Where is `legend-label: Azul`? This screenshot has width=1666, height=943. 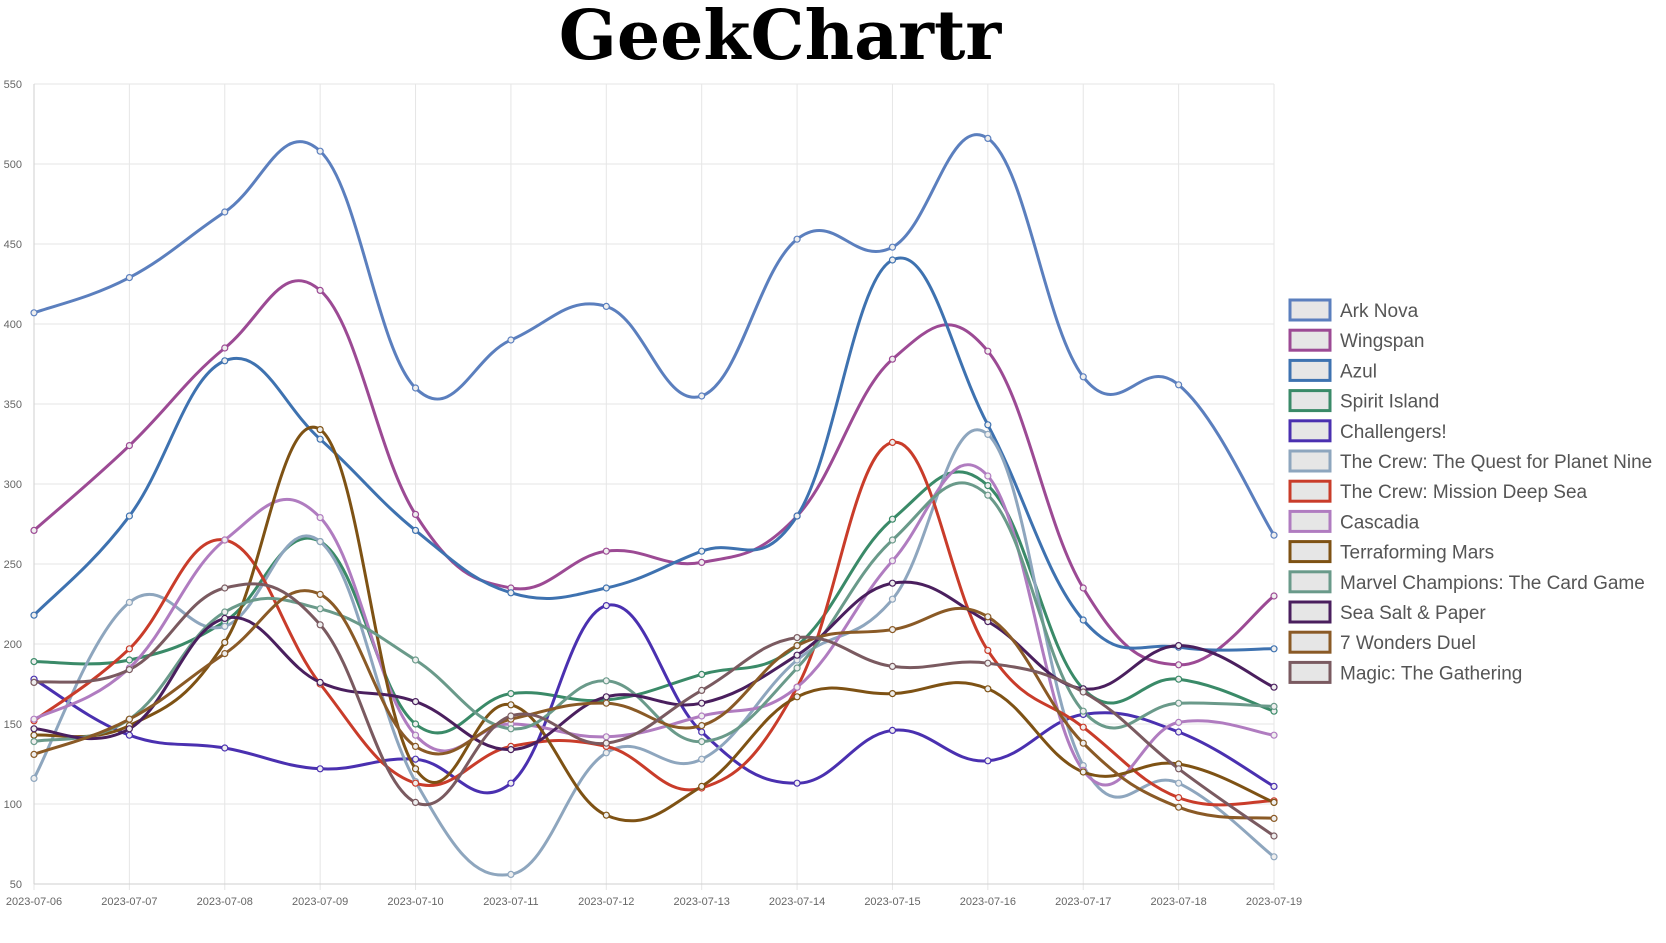 legend-label: Azul is located at coordinates (1358, 371).